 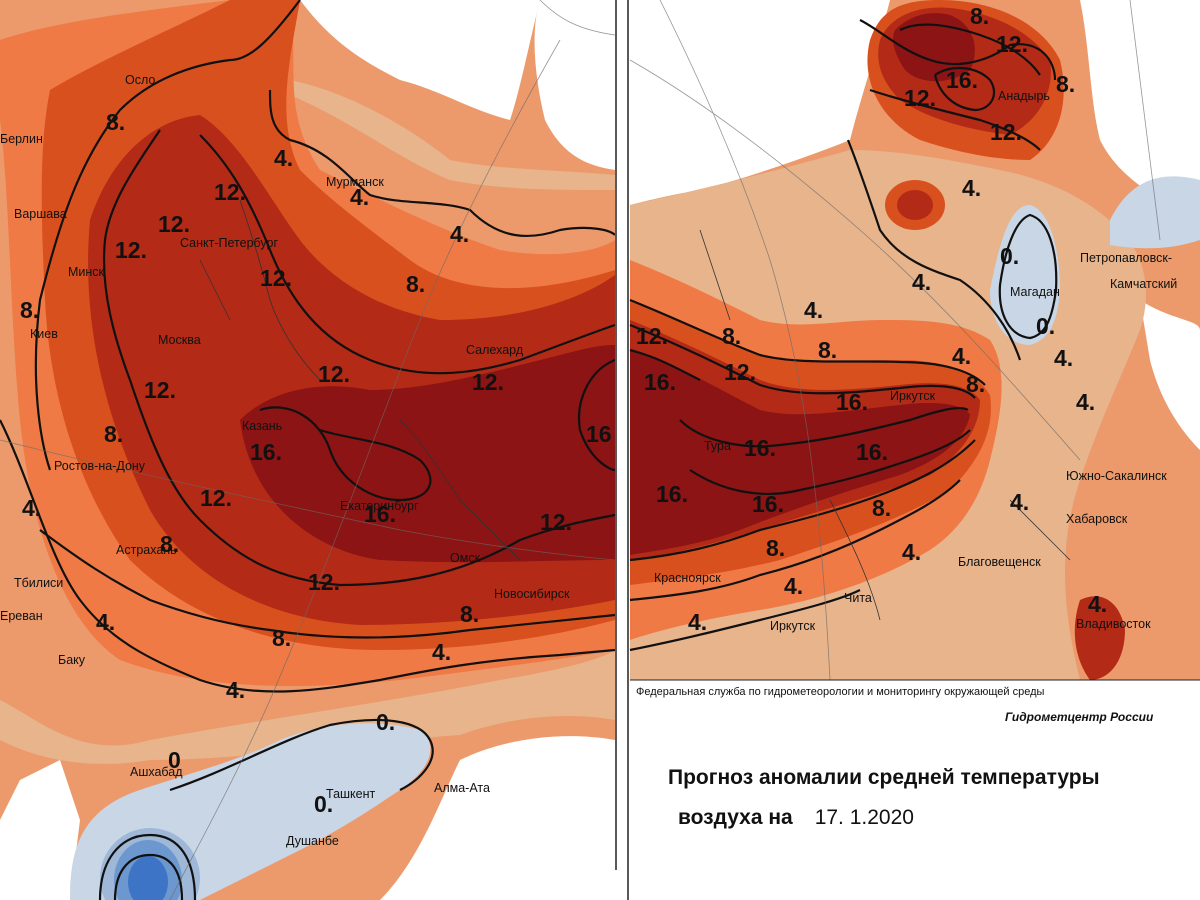 I want to click on forecast-title: Прогноз аномалии средней температуры, so click(x=884, y=777).